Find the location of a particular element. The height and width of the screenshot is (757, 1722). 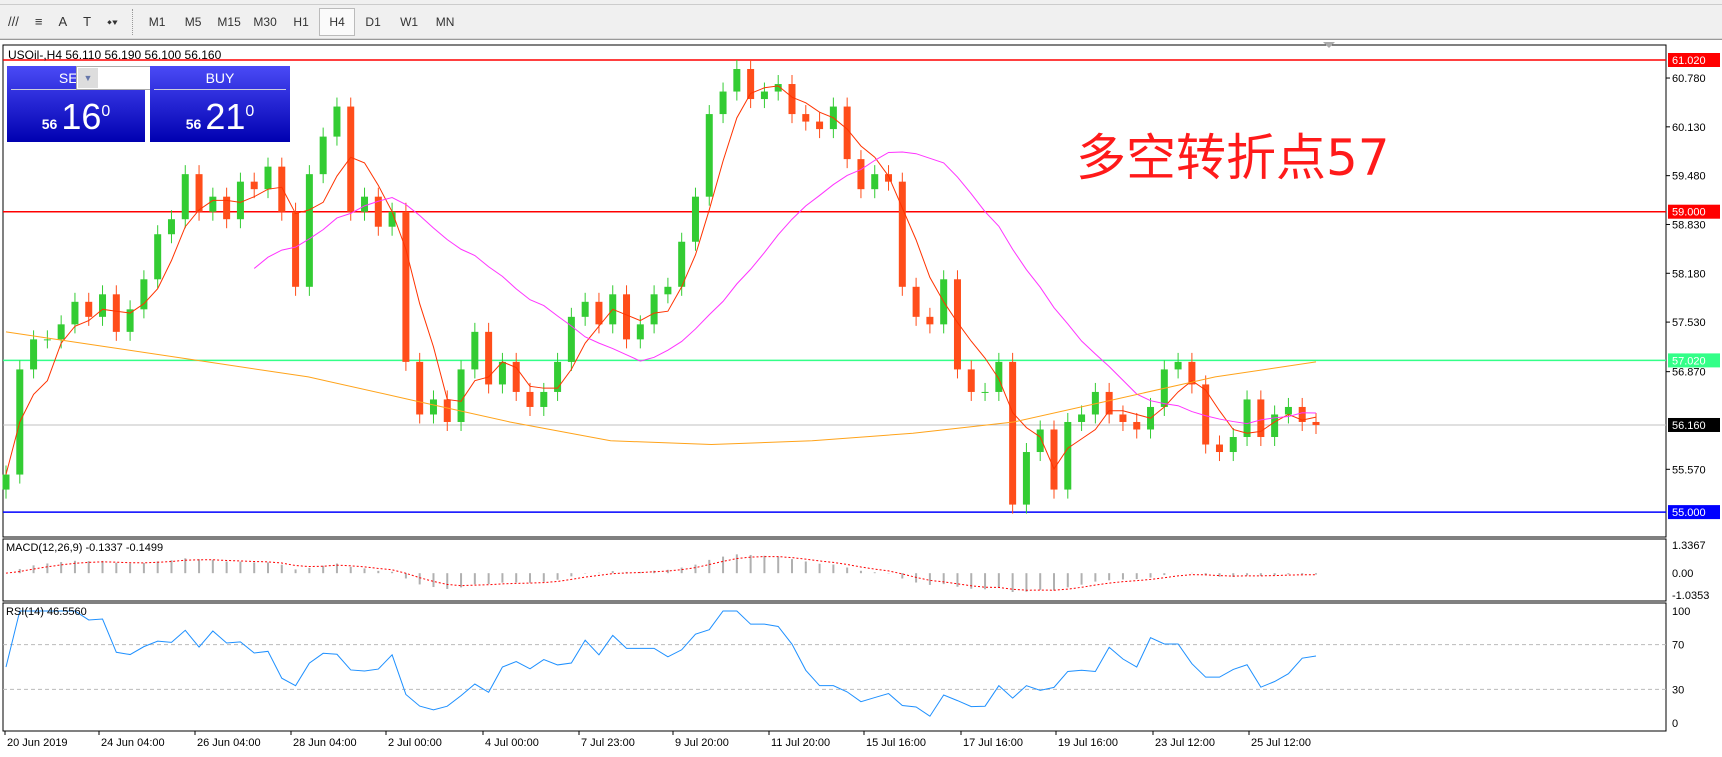

time-tick-label: 20 Jun 2019 is located at coordinates (37, 743).